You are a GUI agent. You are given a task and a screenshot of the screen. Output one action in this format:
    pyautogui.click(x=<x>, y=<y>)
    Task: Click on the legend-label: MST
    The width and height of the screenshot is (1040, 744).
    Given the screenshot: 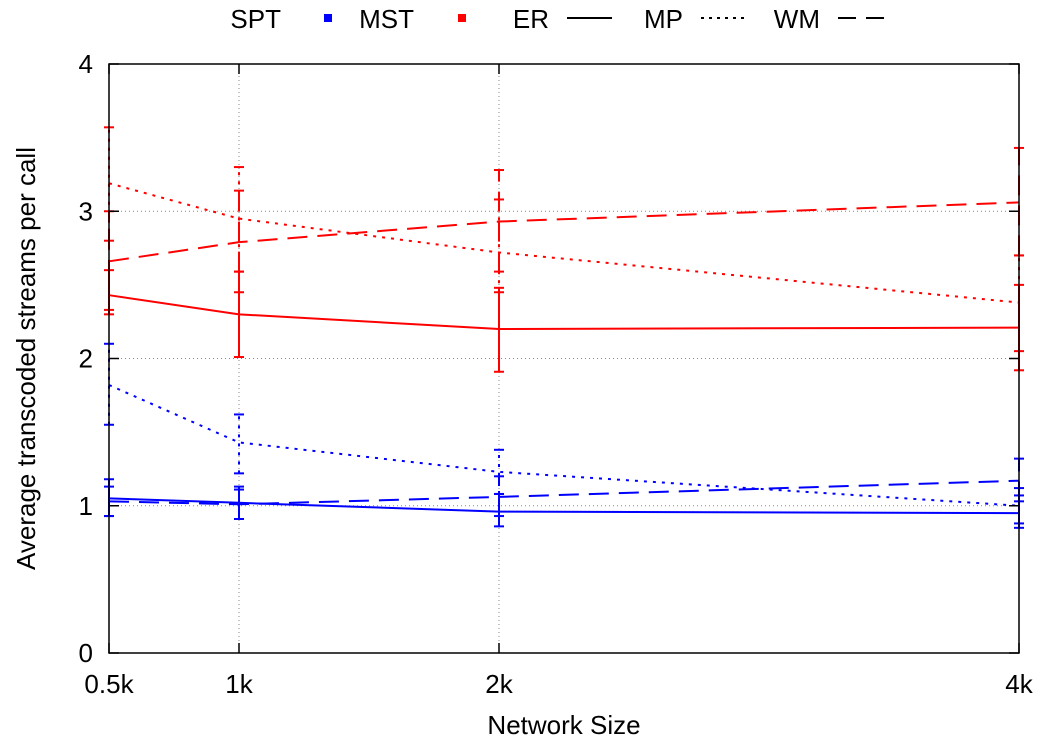 What is the action you would take?
    pyautogui.click(x=386, y=19)
    